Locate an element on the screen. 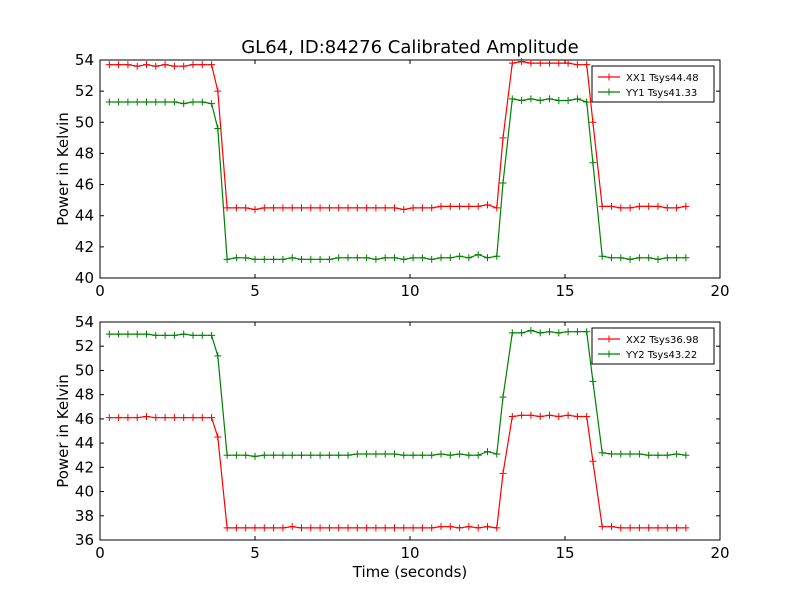  y-tick-label: 52 is located at coordinates (84, 346).